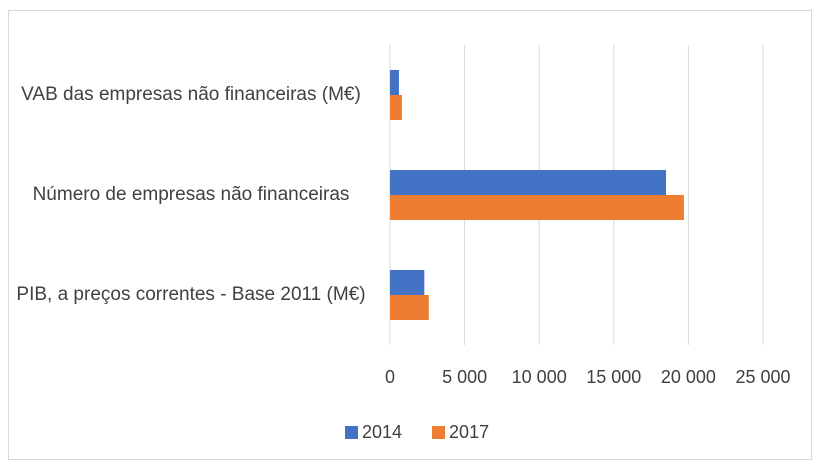  I want to click on legend-label: 2014, so click(382, 432).